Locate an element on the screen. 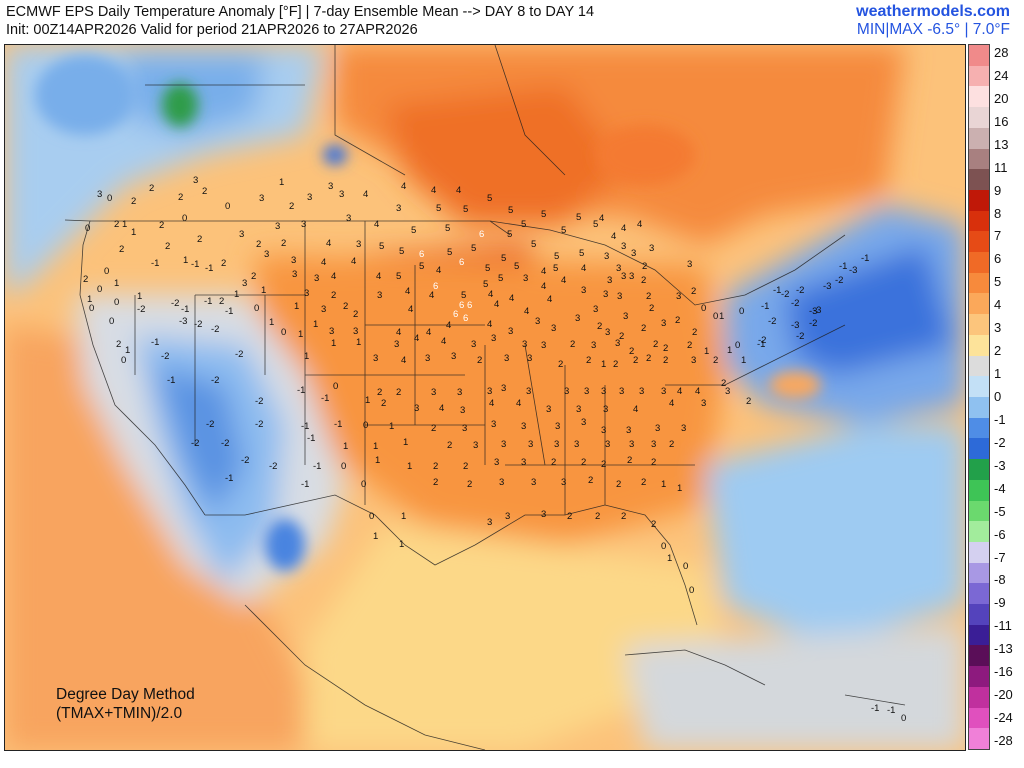 The image size is (1024, 768). colorbar-tick-label: 9 is located at coordinates (998, 190).